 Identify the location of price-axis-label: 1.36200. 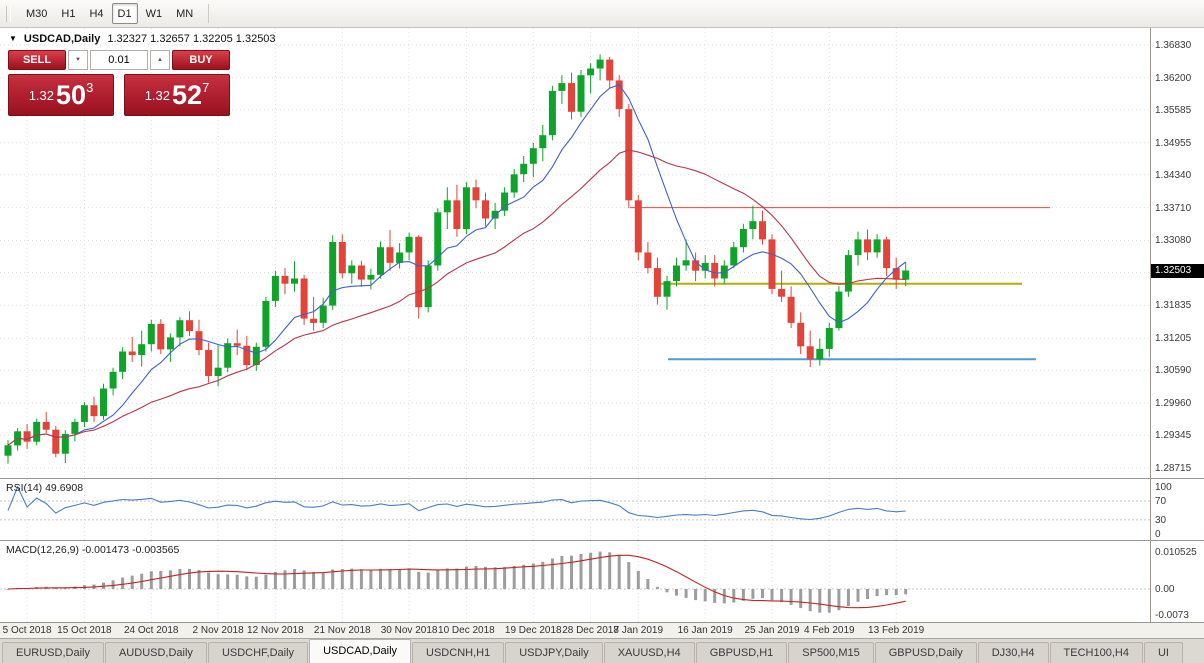
(1173, 78).